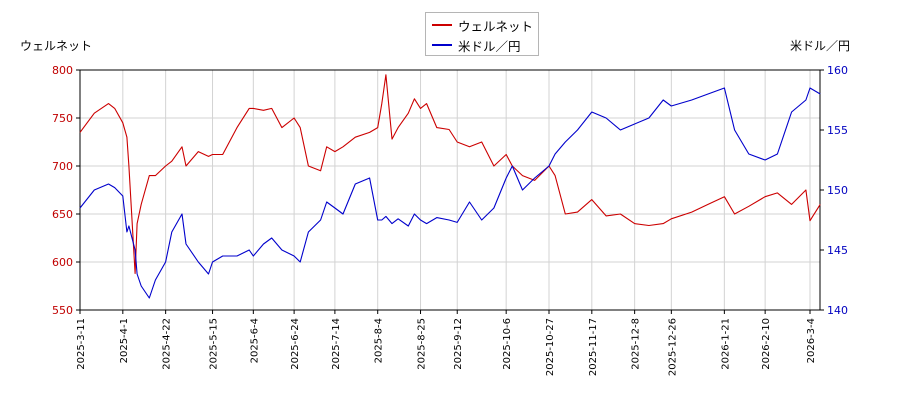 This screenshot has width=900, height=400. Describe the element at coordinates (167, 344) in the screenshot. I see `x-tick-label: 2025-4-22` at that location.